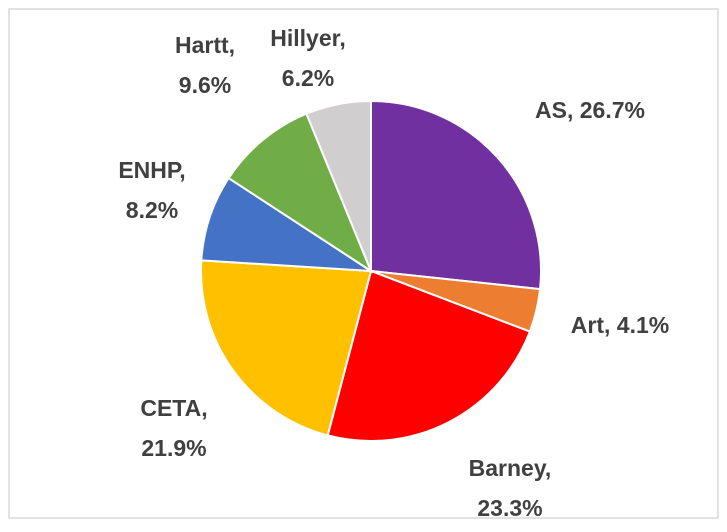 The image size is (727, 532). What do you see at coordinates (510, 468) in the screenshot?
I see `data-label-line: Barney,` at bounding box center [510, 468].